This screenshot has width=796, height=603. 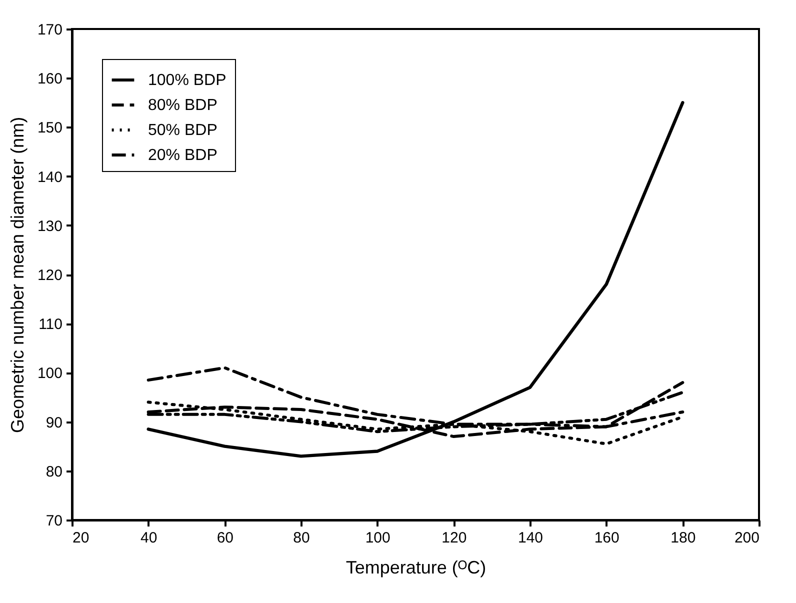 I want to click on x-tick-label: 180, so click(x=683, y=538).